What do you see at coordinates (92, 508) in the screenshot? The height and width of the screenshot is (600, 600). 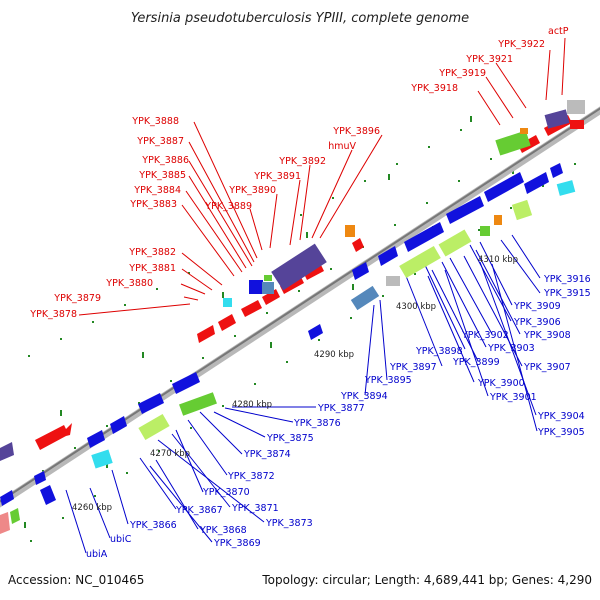 I see `kbp-label: 4260 kbp` at bounding box center [92, 508].